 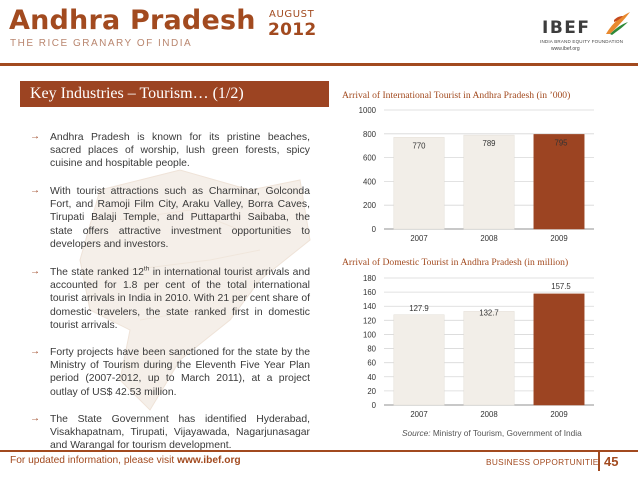 I want to click on state-title: Andhra Pradesh, so click(x=132, y=20).